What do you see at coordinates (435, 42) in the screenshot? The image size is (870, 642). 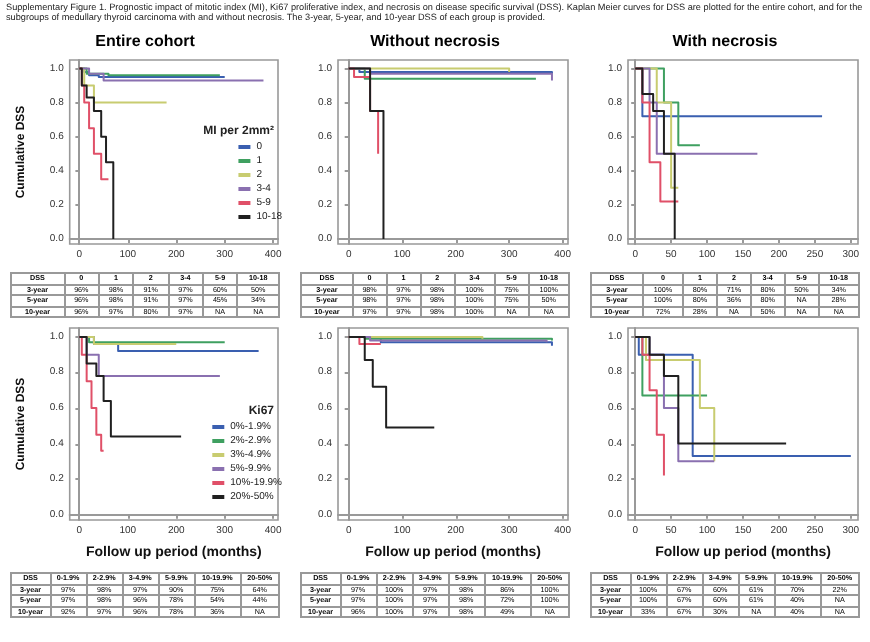 I see `chart-subtitle: Without necrosis` at bounding box center [435, 42].